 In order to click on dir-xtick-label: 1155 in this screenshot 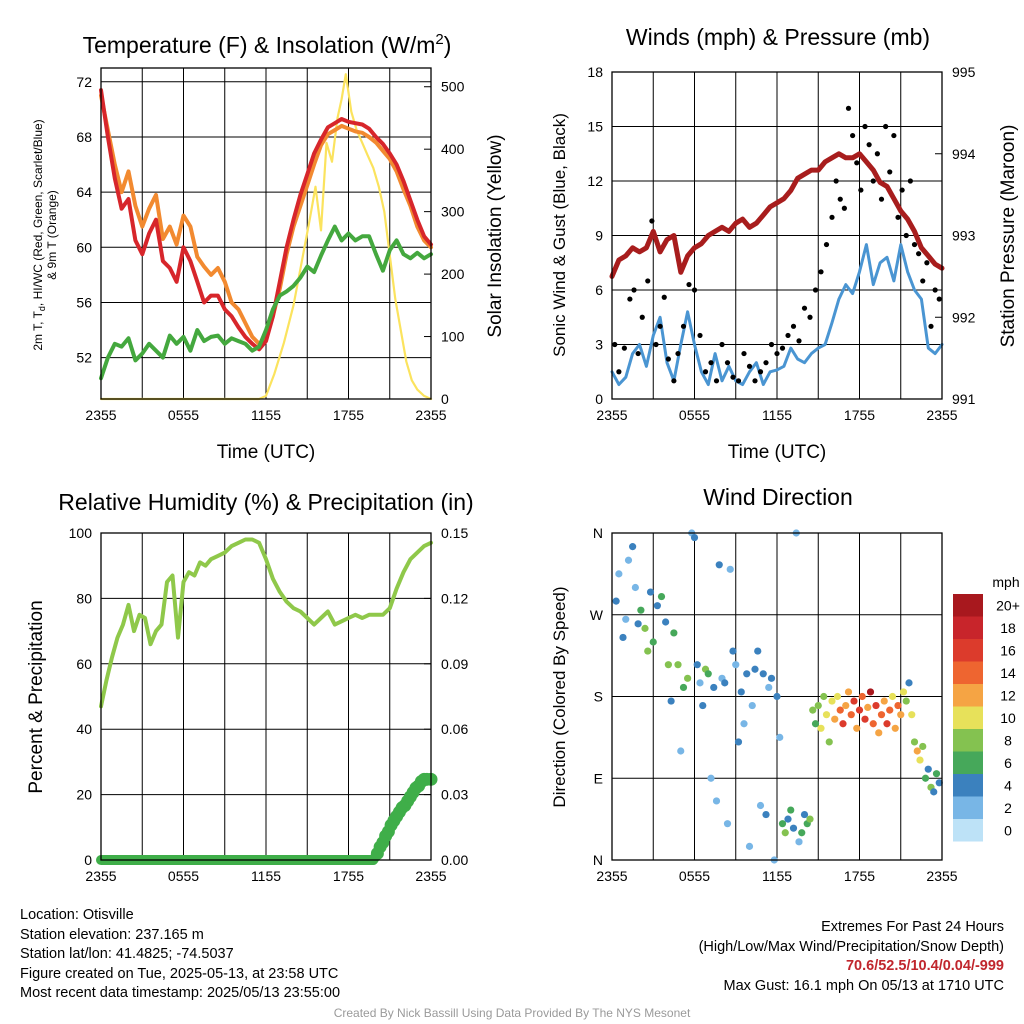, I will do `click(777, 876)`.